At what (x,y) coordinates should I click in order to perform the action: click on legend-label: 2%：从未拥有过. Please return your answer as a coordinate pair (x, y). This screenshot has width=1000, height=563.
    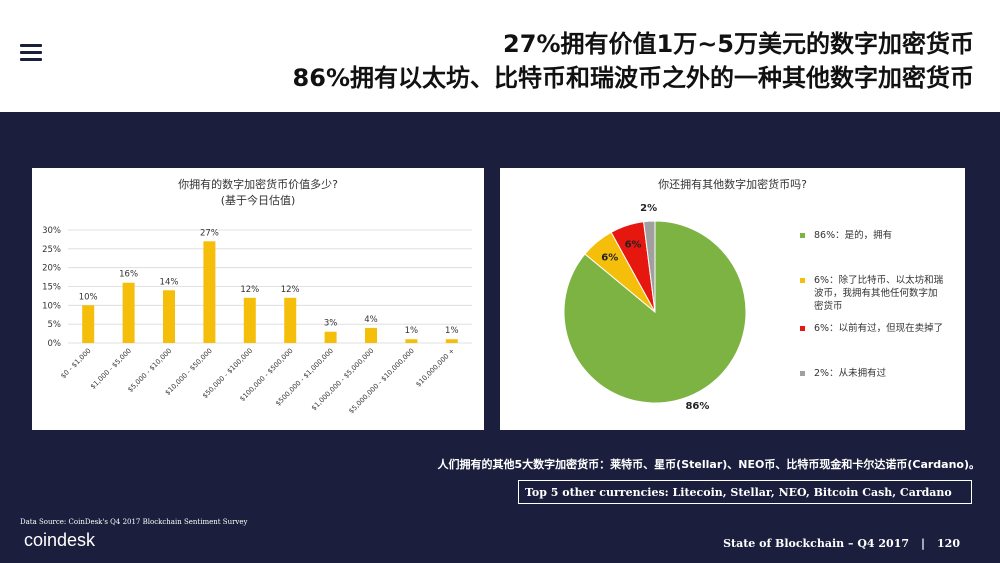
    Looking at the image, I should click on (850, 373).